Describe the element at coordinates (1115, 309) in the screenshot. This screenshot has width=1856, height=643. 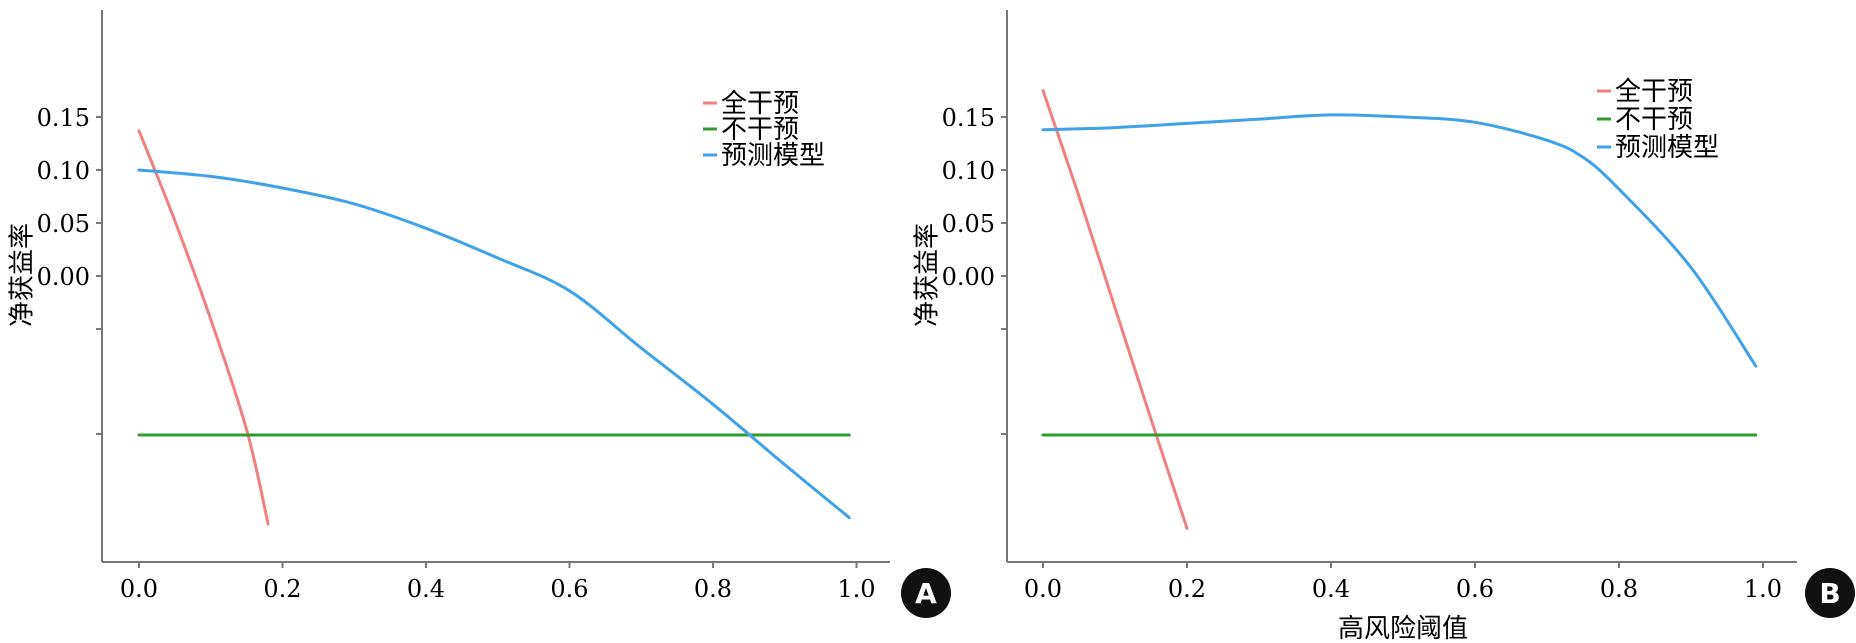
I see `panel-b-line-all-intervention` at that location.